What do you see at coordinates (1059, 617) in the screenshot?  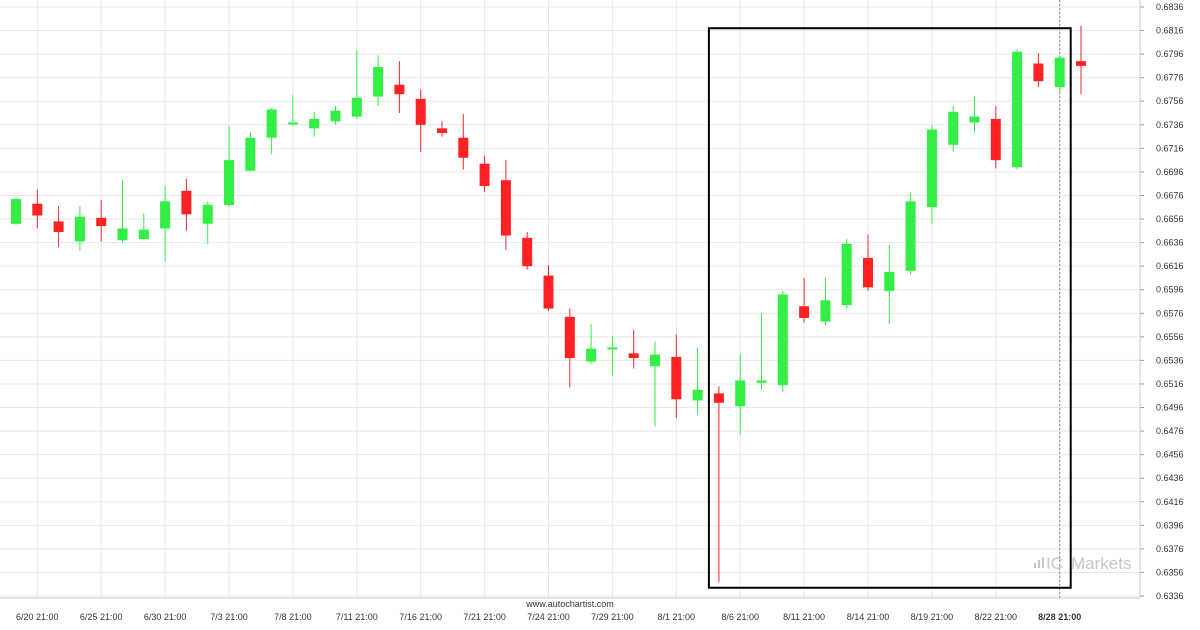 I see `x-tick-label: 8/28 21:00` at bounding box center [1059, 617].